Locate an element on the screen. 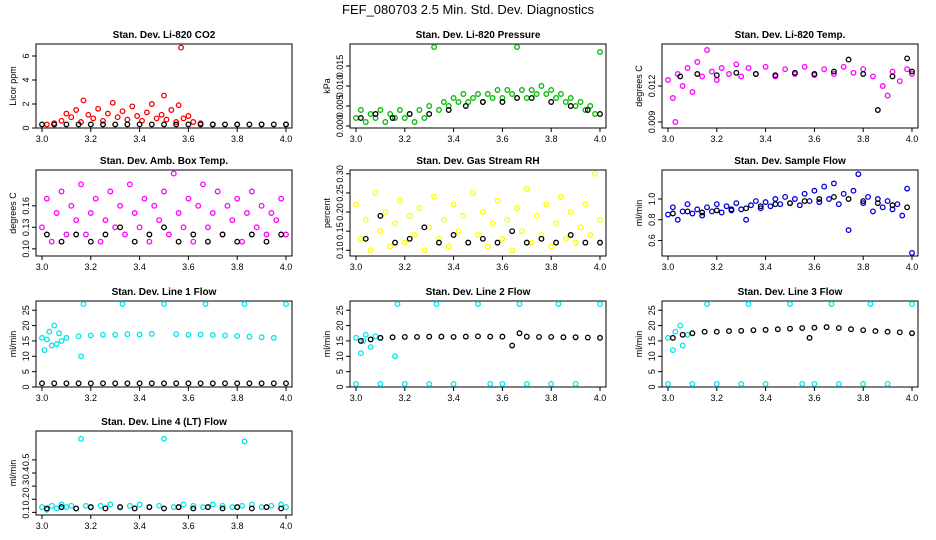  x-tick-label: 3.6 is located at coordinates (814, 139).